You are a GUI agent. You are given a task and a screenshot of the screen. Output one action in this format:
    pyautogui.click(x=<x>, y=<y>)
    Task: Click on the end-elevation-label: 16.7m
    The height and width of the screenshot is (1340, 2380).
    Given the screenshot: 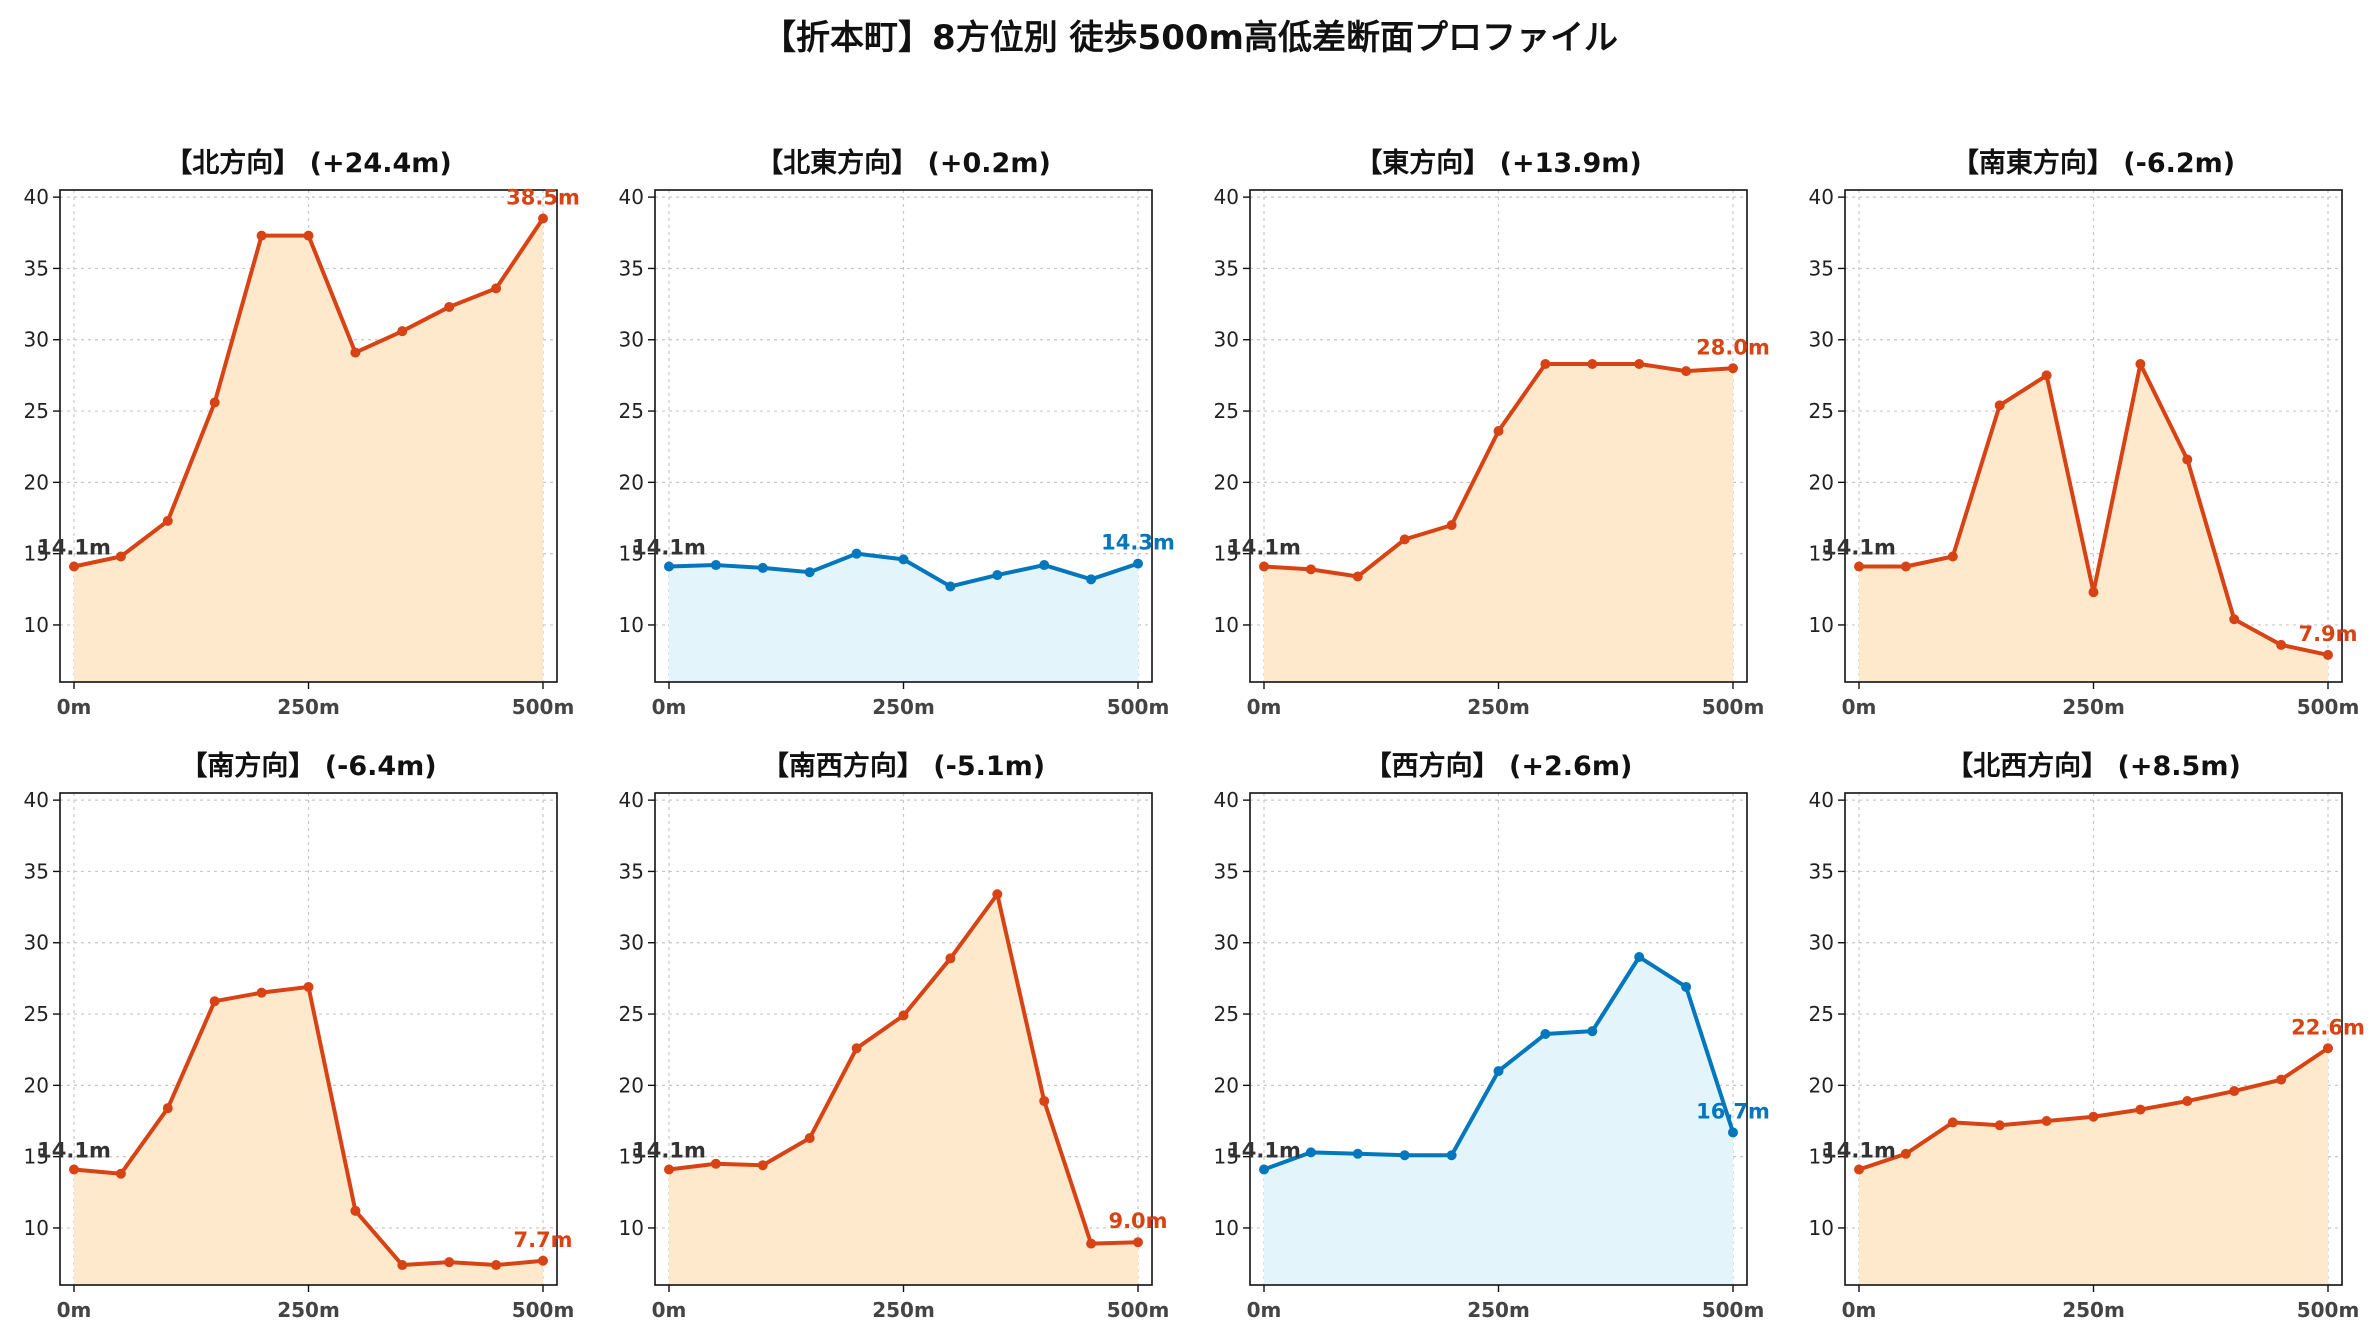 What is the action you would take?
    pyautogui.click(x=1733, y=1111)
    